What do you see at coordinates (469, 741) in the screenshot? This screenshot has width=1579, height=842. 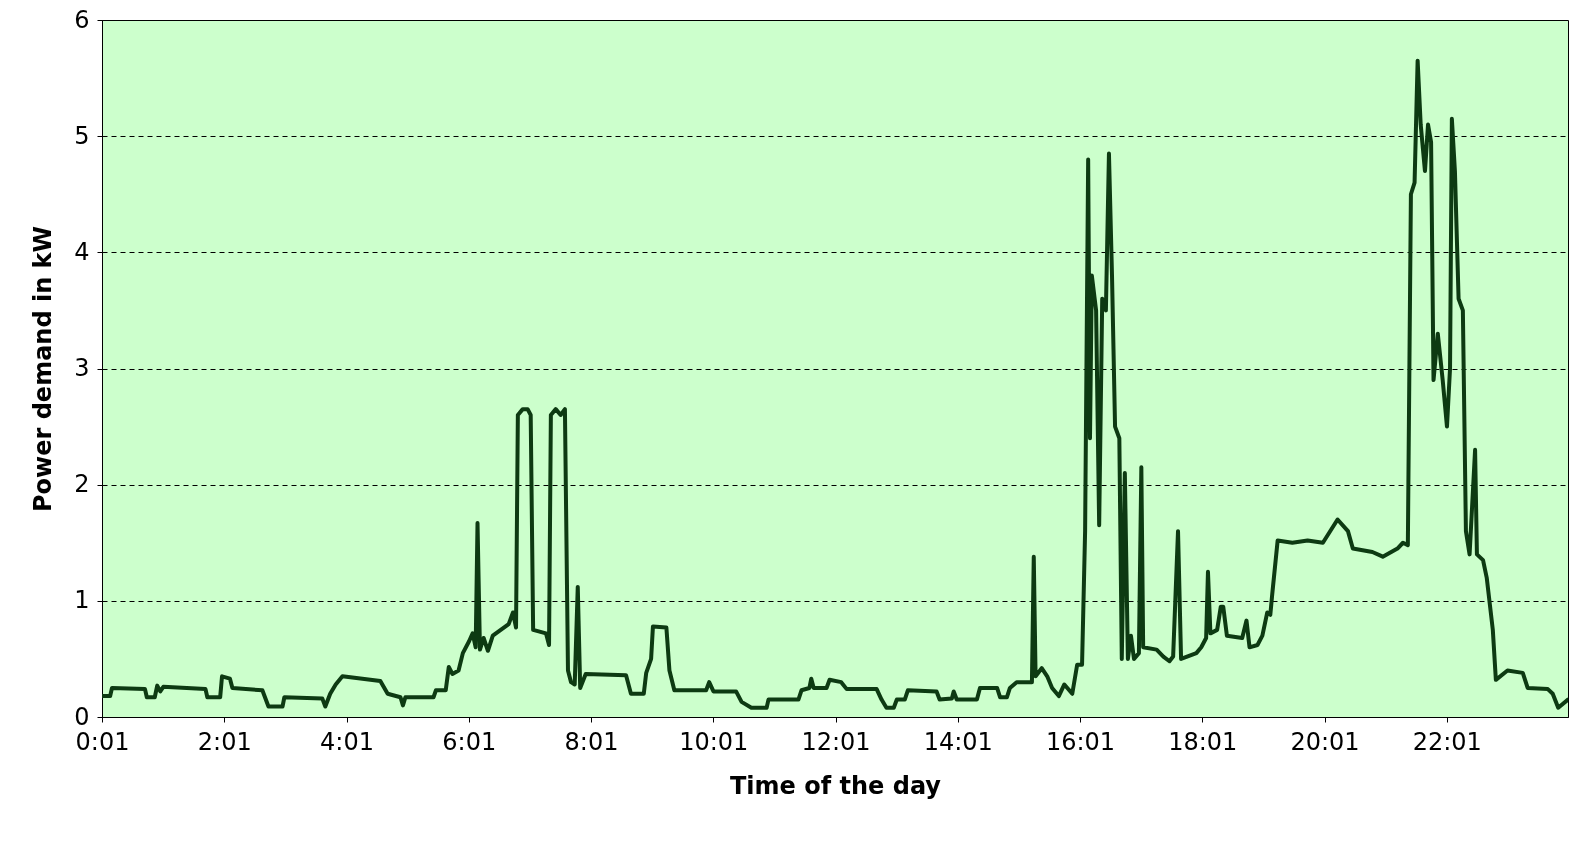 I see `x-tick-label: 6:01` at bounding box center [469, 741].